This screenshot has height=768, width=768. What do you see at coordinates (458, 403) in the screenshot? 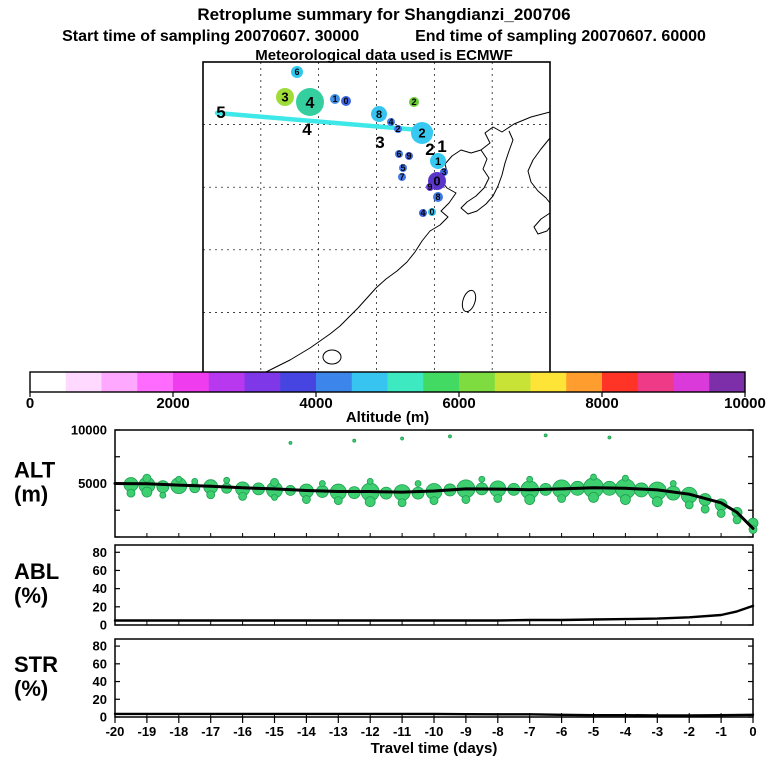
I see `colorbar-tick-label: 6000` at bounding box center [458, 403].